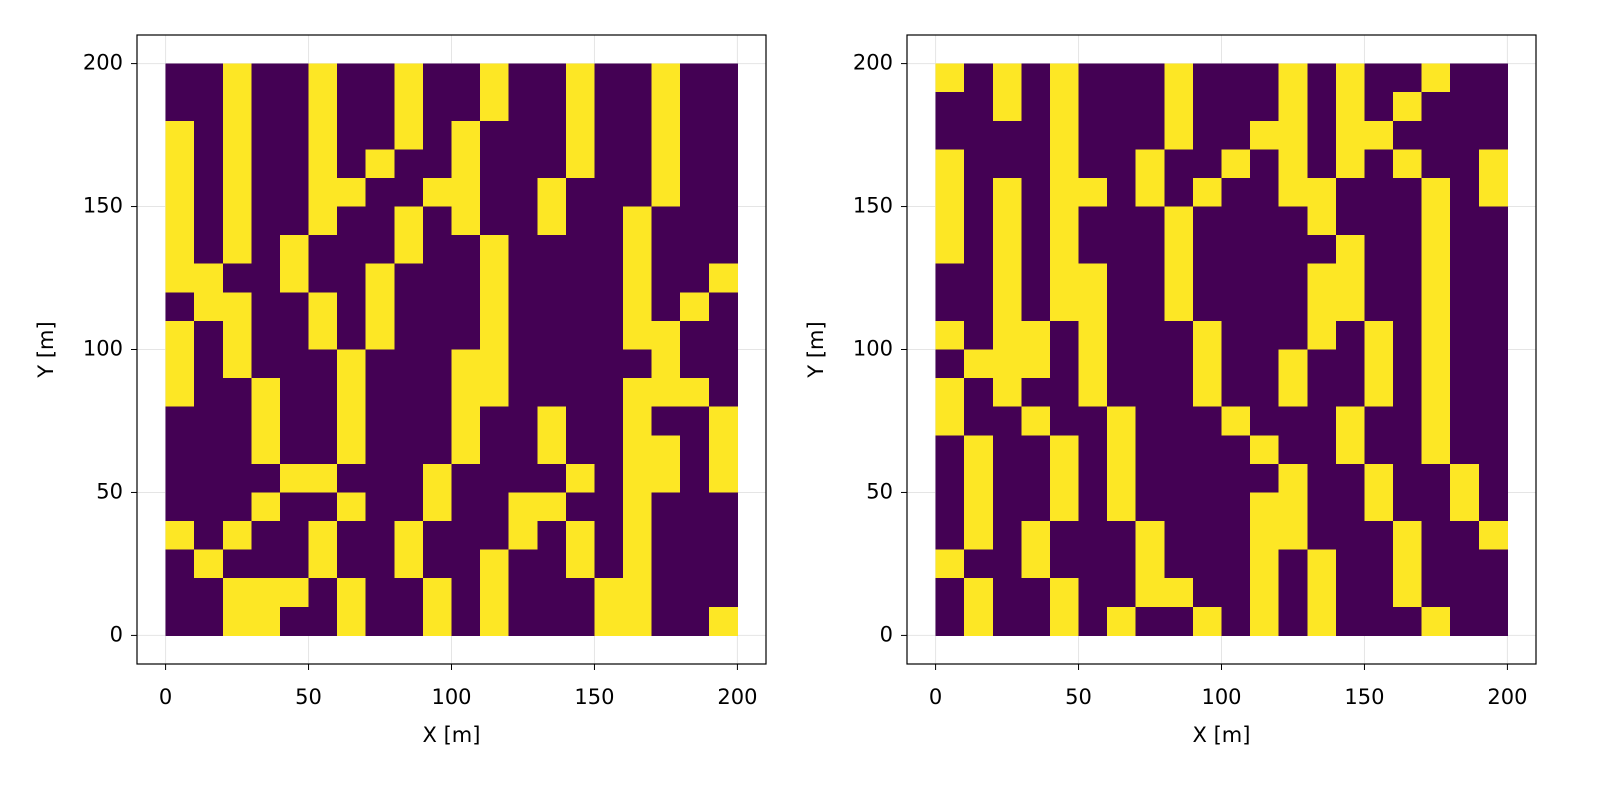 This screenshot has height=800, width=1600. What do you see at coordinates (116, 634) in the screenshot?
I see `y-tick-label: 0` at bounding box center [116, 634].